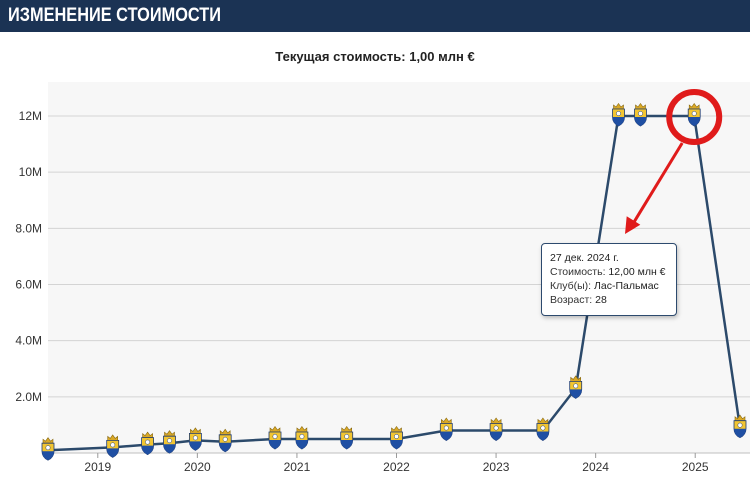  Describe the element at coordinates (578, 272) in the screenshot. I see `tooltip-value-label: Стоимость:` at that location.